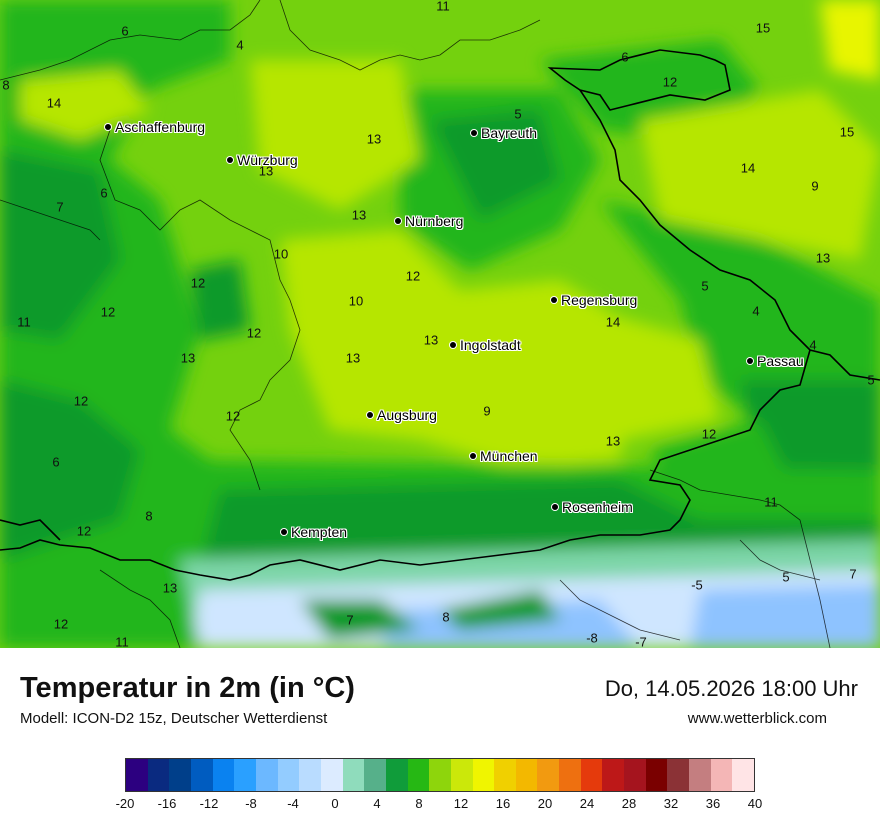 The width and height of the screenshot is (880, 830). Describe the element at coordinates (509, 133) in the screenshot. I see `city-name: Bayreuth` at that location.